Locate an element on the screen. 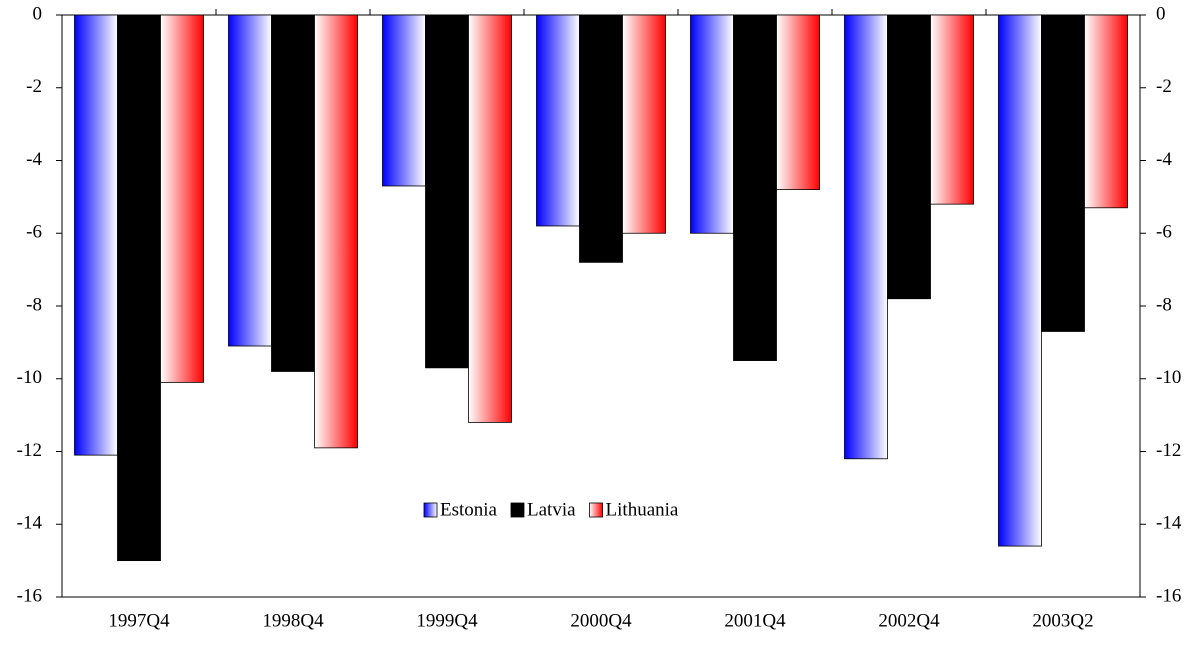 Image resolution: width=1199 pixels, height=645 pixels. x-tick-label: 1997Q4 is located at coordinates (139, 620).